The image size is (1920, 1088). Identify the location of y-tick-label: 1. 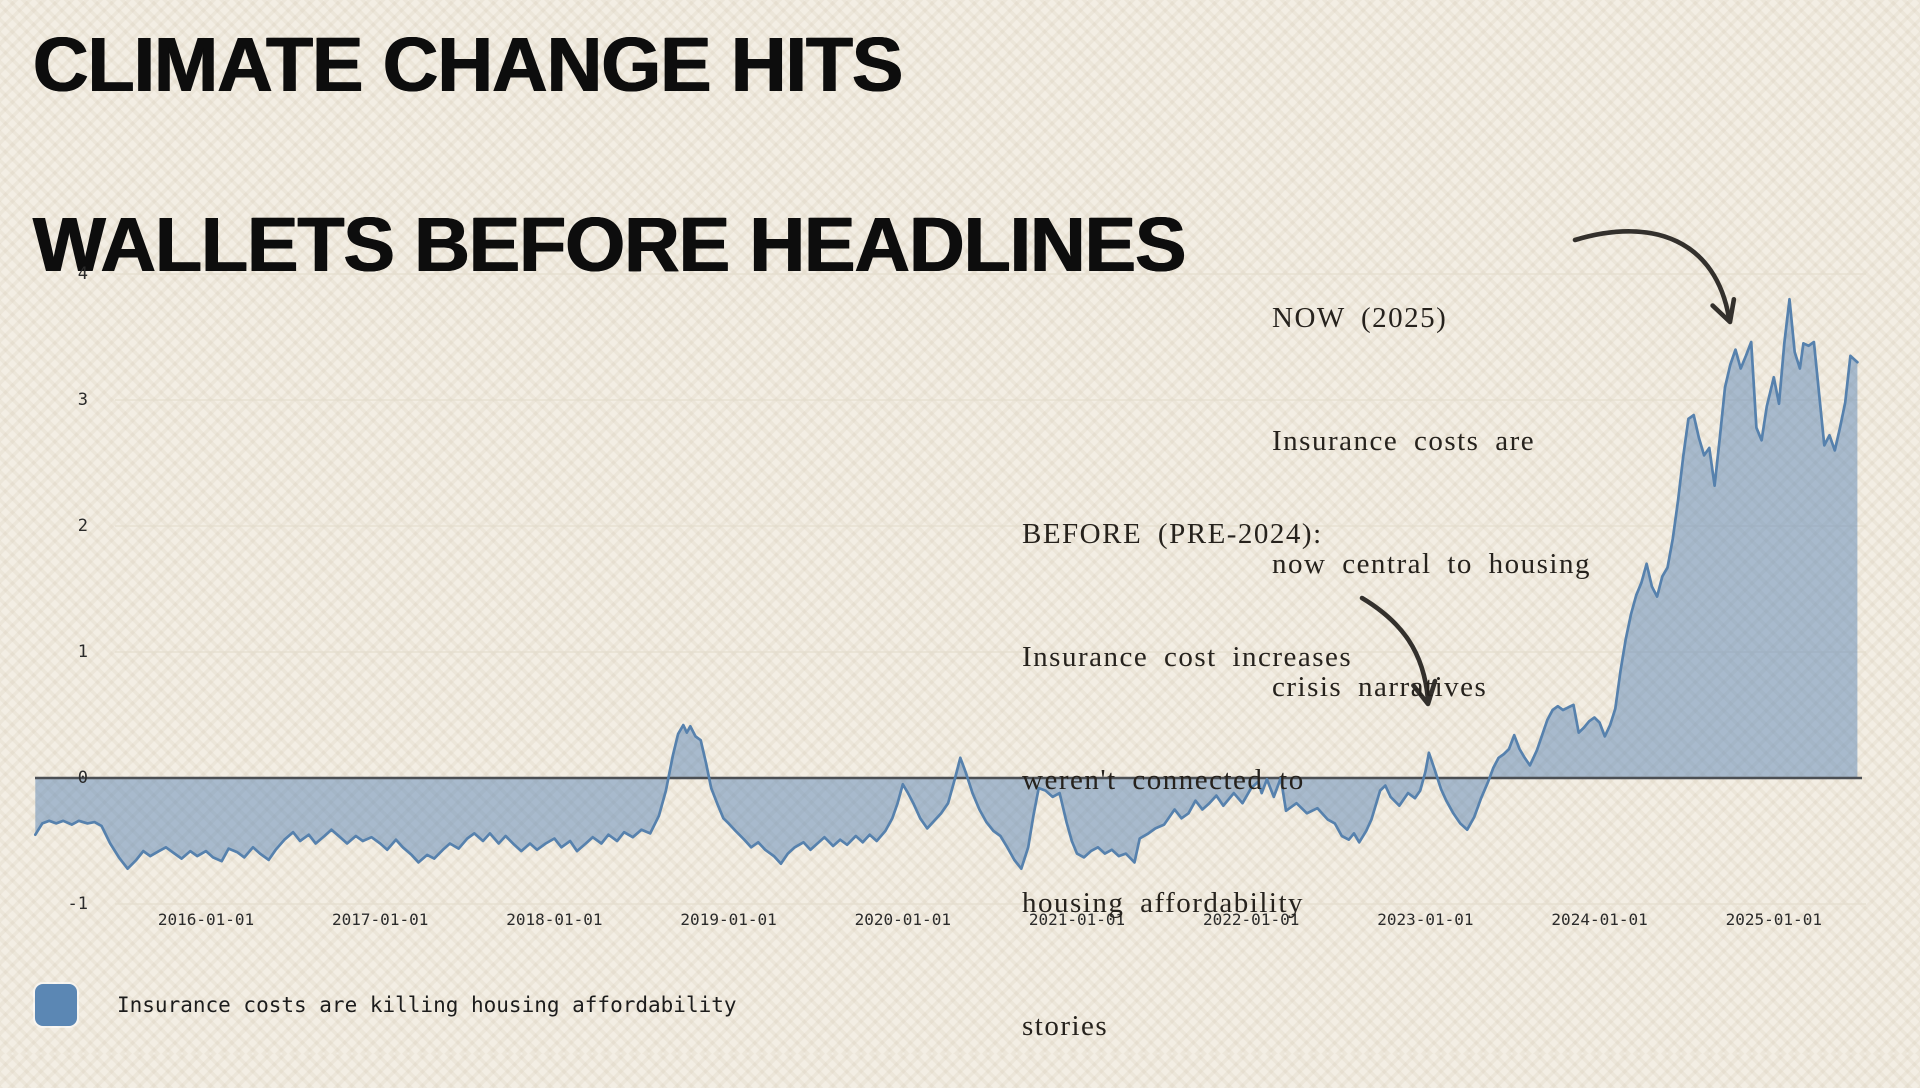
(82, 652).